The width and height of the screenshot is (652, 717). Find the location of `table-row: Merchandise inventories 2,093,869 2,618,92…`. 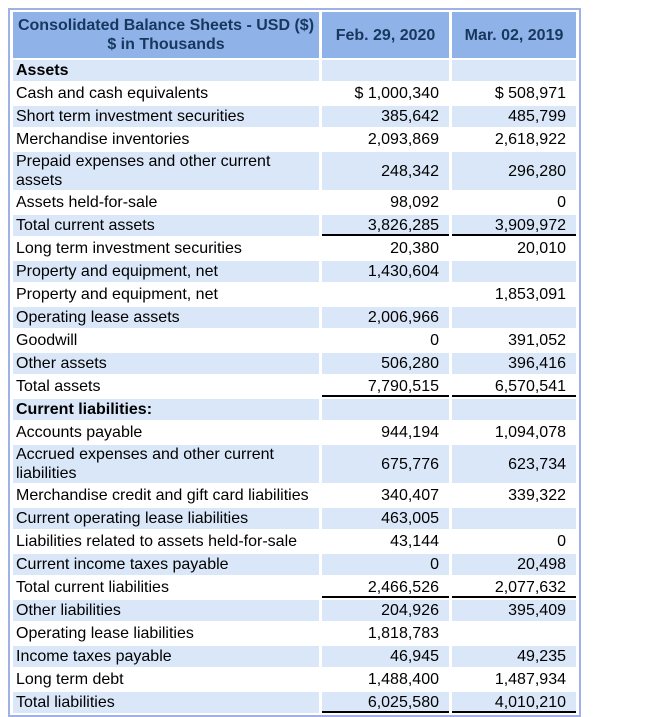

table-row: Merchandise inventories 2,093,869 2,618,92… is located at coordinates (294, 139).